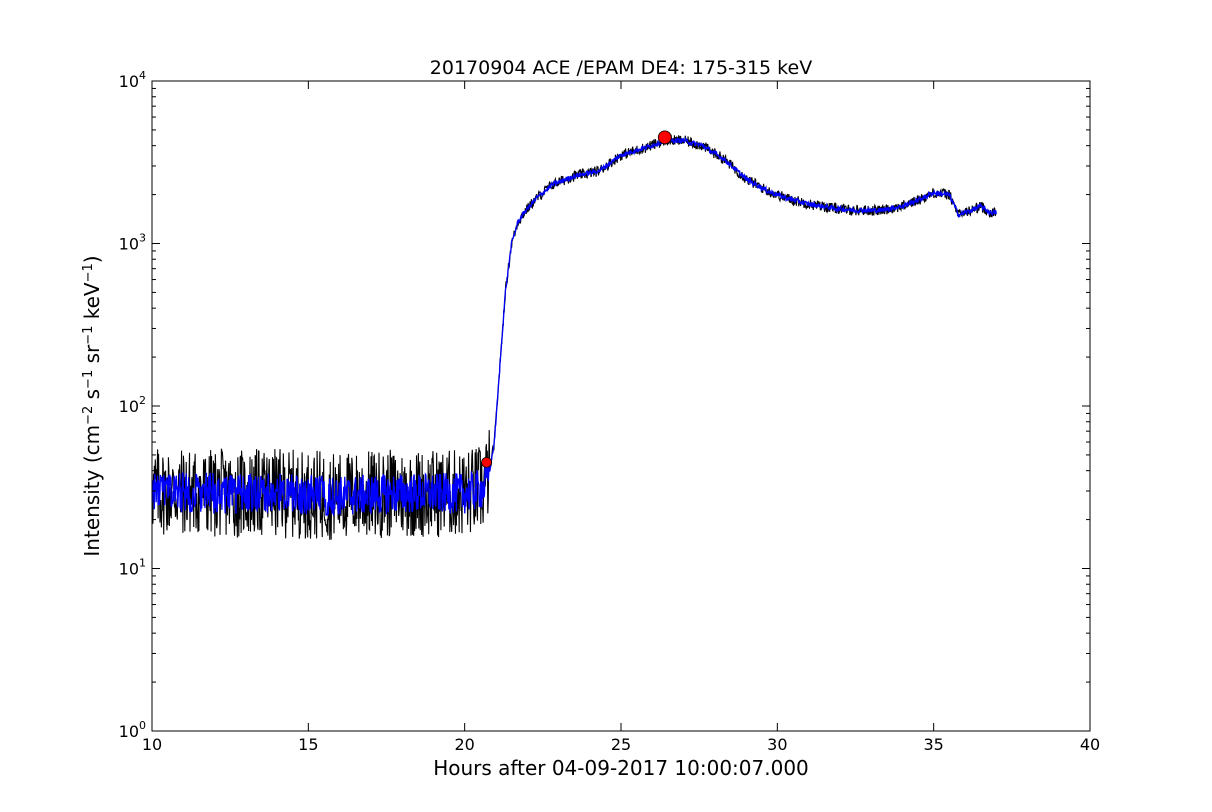 The width and height of the screenshot is (1212, 812). Describe the element at coordinates (132, 730) in the screenshot. I see `y-tick-label: 10⁰` at that location.